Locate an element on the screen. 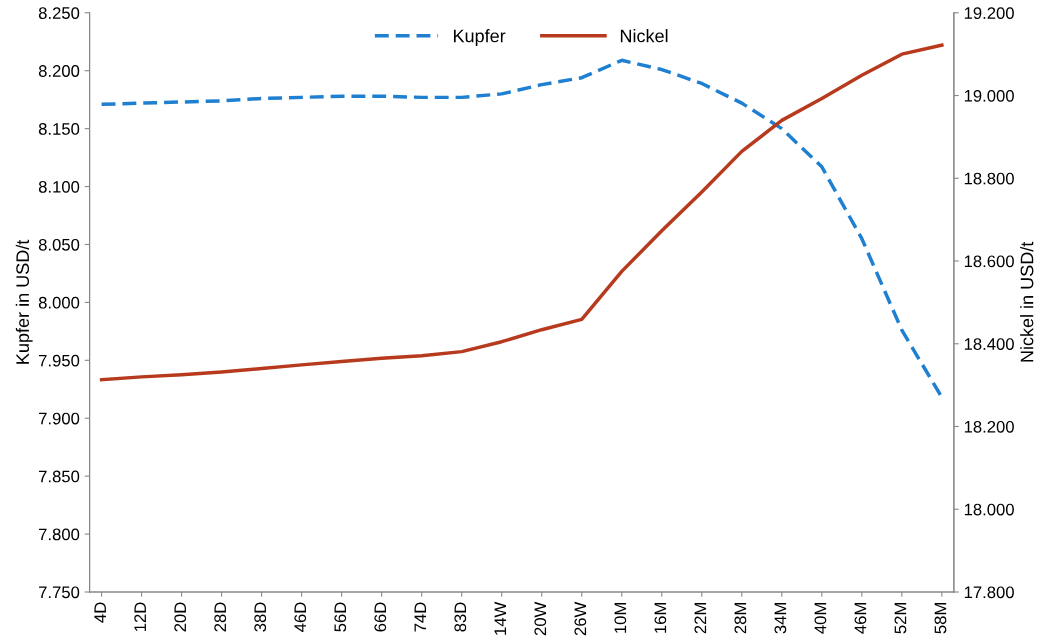 This screenshot has width=1054, height=640. x-tick-label: 58M is located at coordinates (940, 618).